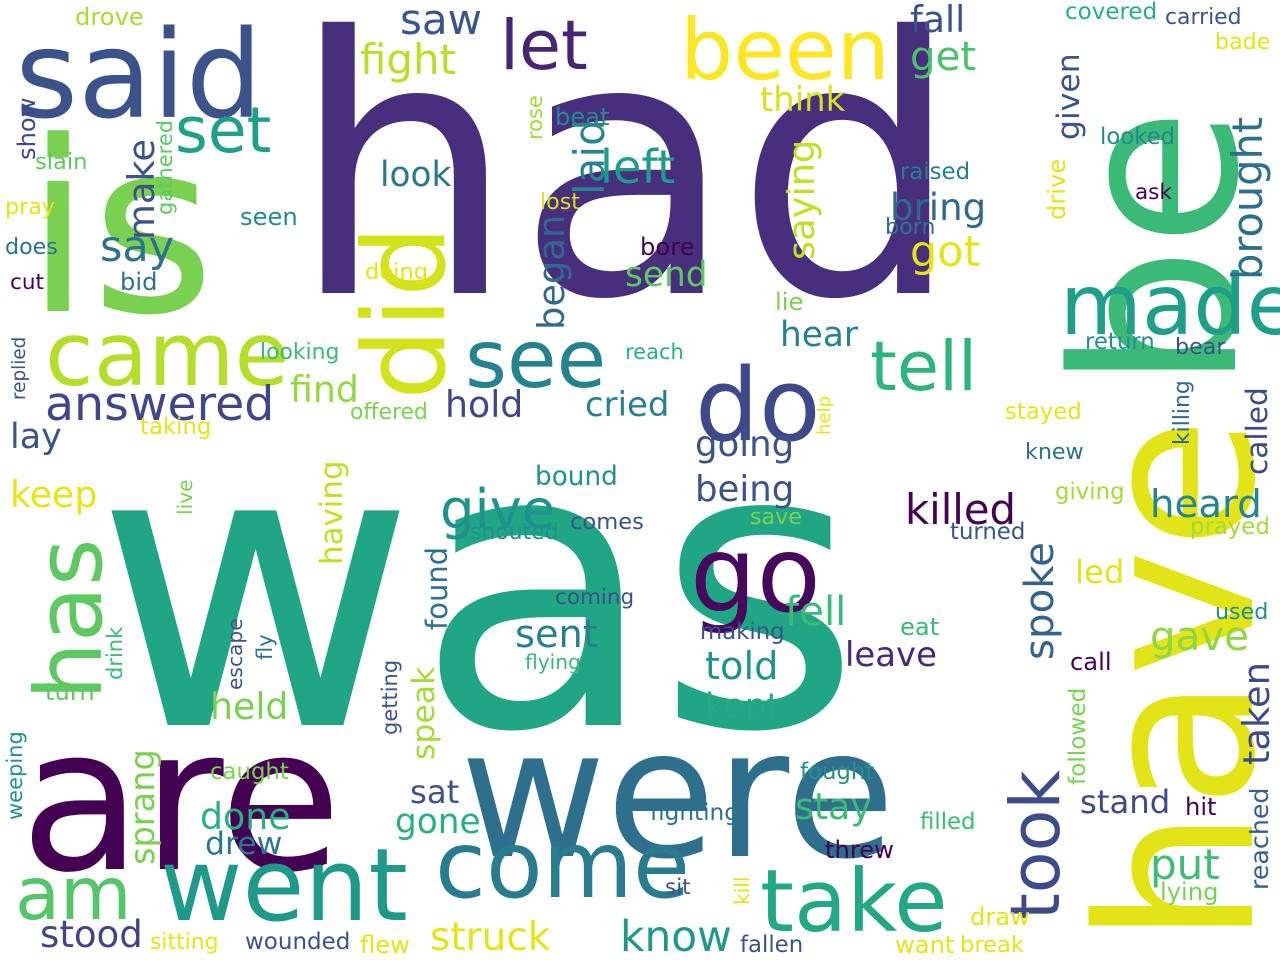 The image size is (1280, 960). I want to click on word-bade: bade, so click(1243, 42).